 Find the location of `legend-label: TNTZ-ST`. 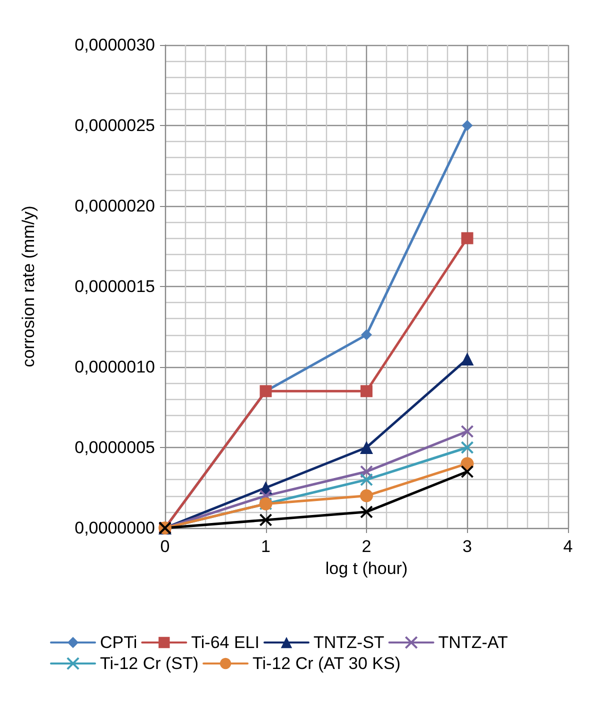

legend-label: TNTZ-ST is located at coordinates (348, 642).